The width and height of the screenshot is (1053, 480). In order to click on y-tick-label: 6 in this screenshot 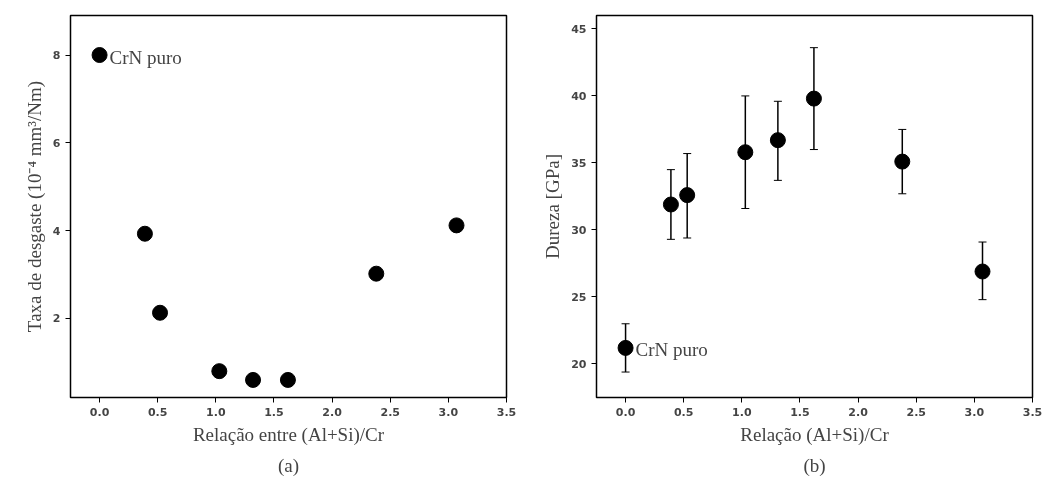, I will do `click(56, 143)`.